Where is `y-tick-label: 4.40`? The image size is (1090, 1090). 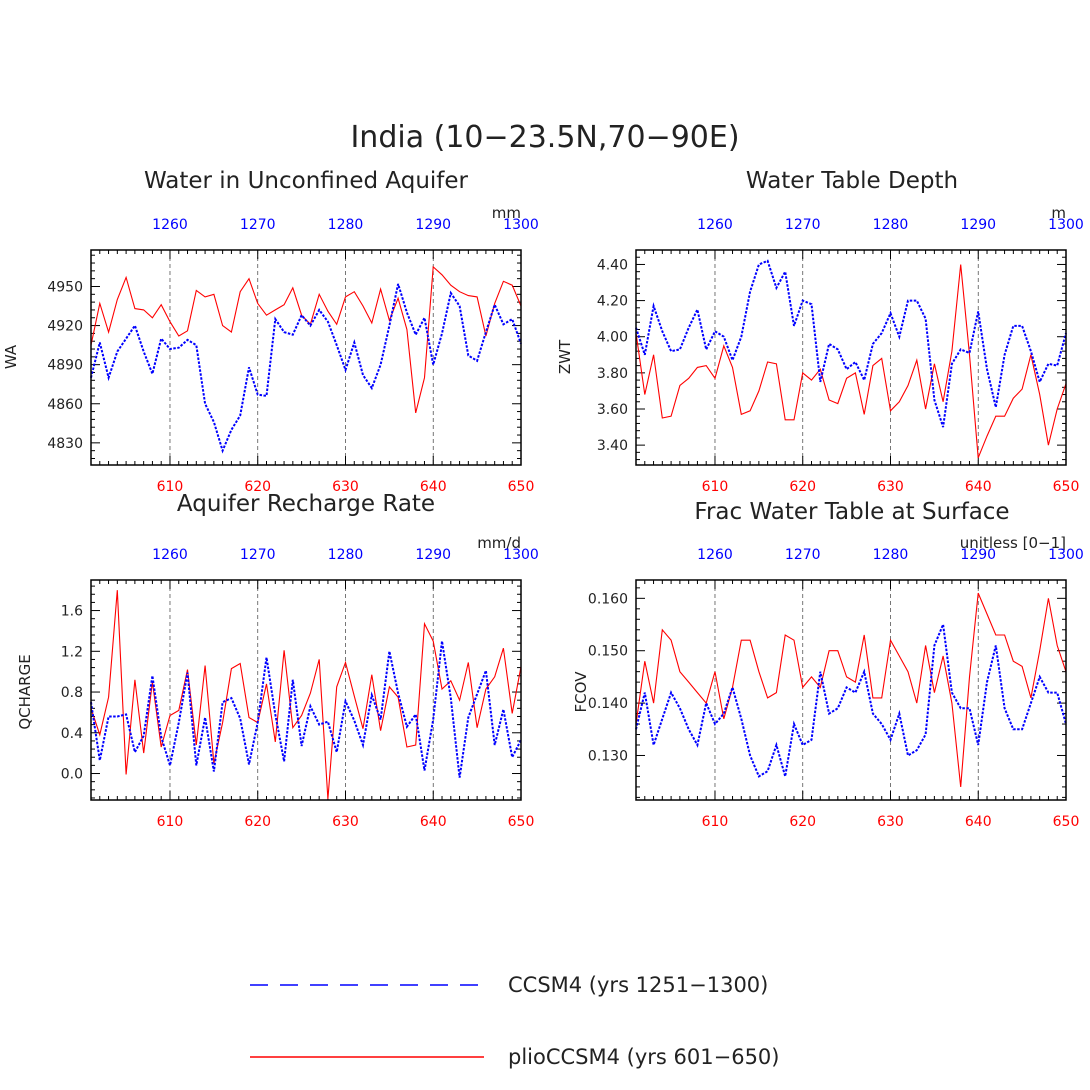 y-tick-label: 4.40 is located at coordinates (612, 265).